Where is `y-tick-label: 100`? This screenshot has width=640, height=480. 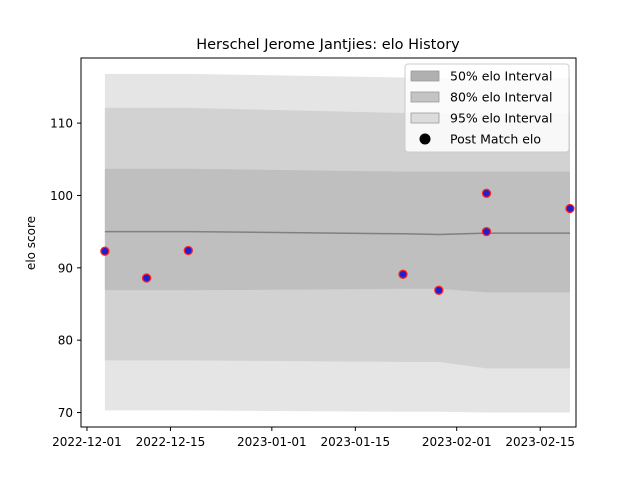 y-tick-label: 100 is located at coordinates (61, 196).